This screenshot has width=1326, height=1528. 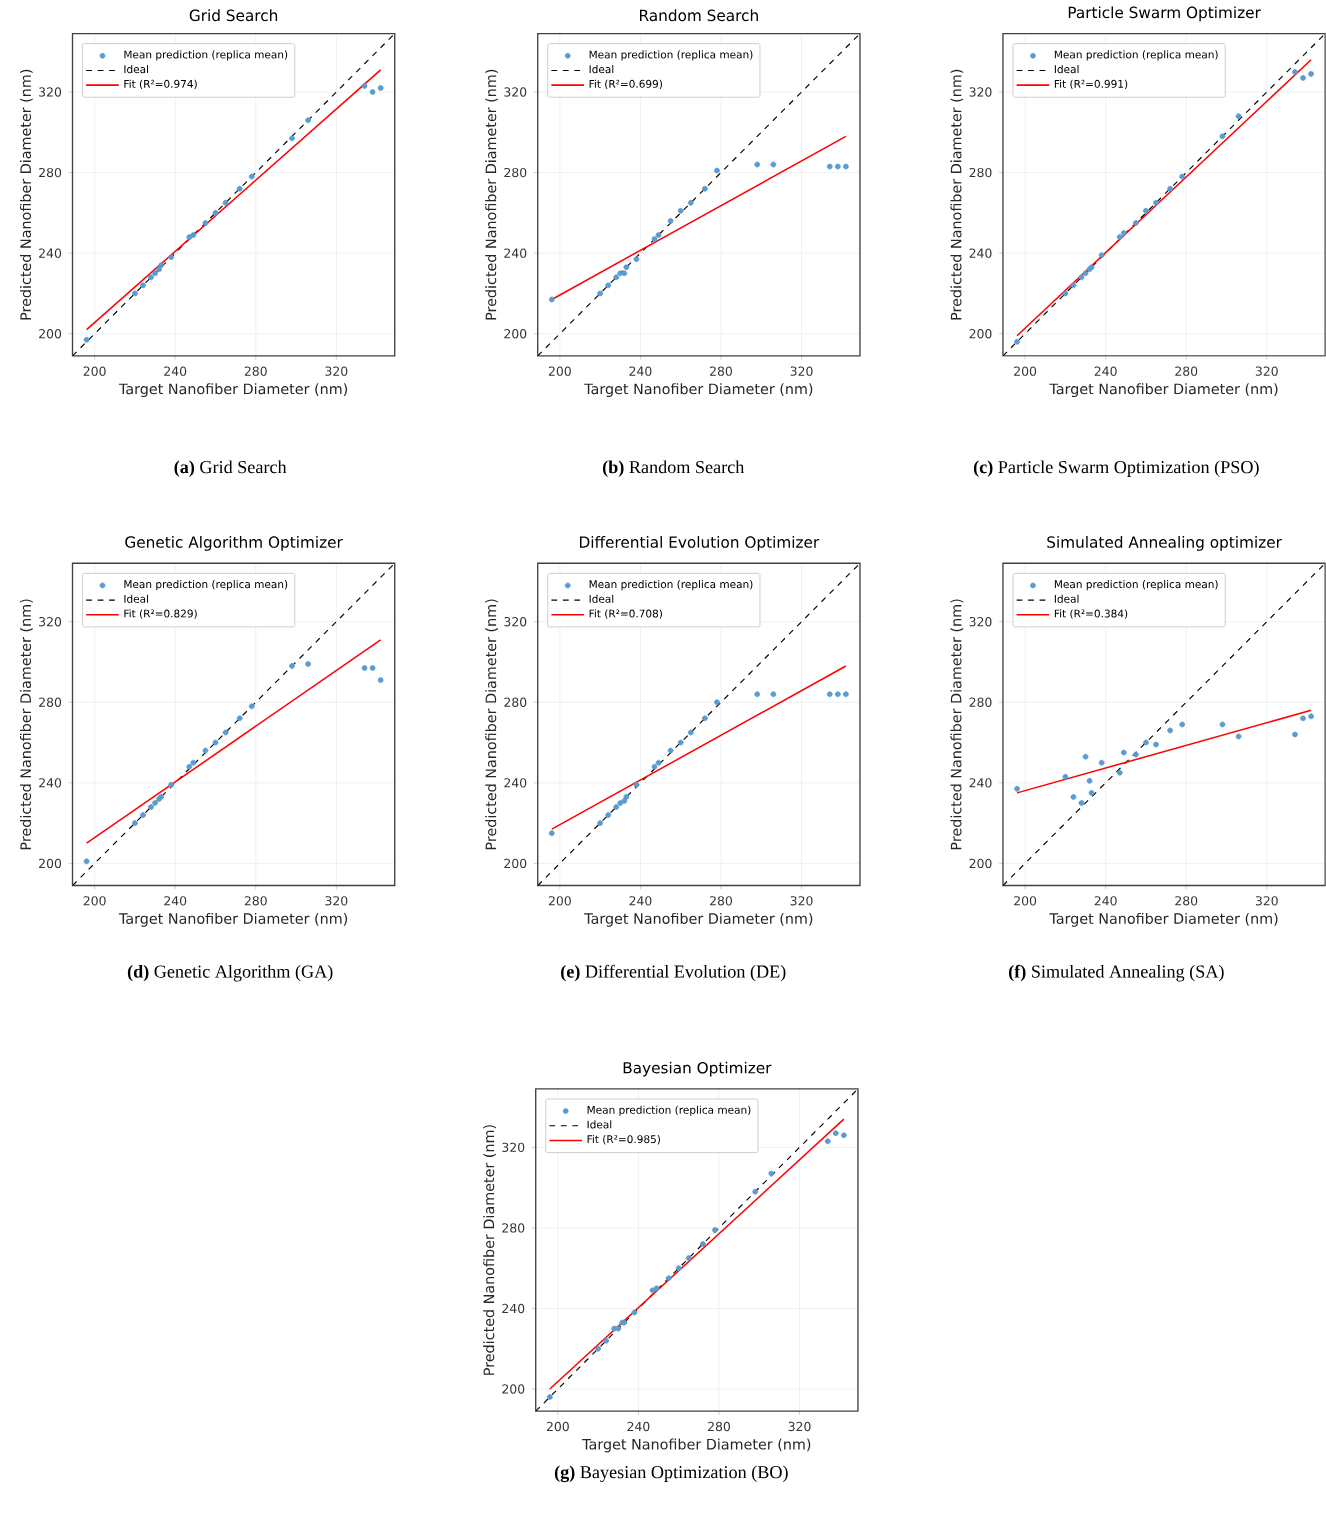 What do you see at coordinates (1116, 973) in the screenshot?
I see `text: (f) Simulated Annealing (SA)` at bounding box center [1116, 973].